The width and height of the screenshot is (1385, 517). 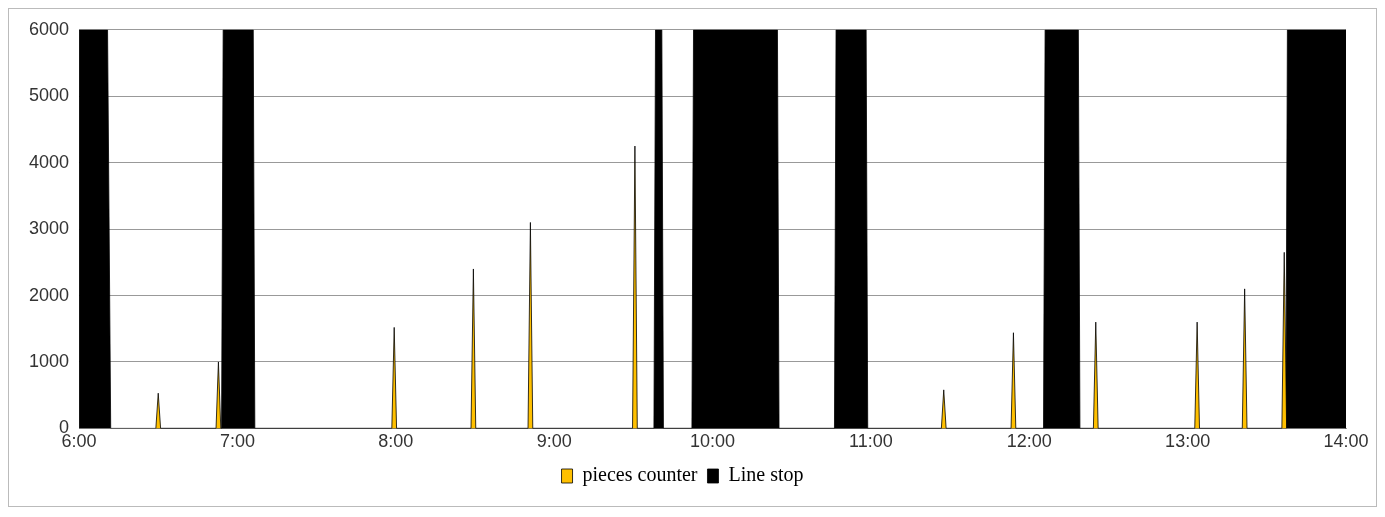 What do you see at coordinates (49, 161) in the screenshot?
I see `y-tick-label: 4000` at bounding box center [49, 161].